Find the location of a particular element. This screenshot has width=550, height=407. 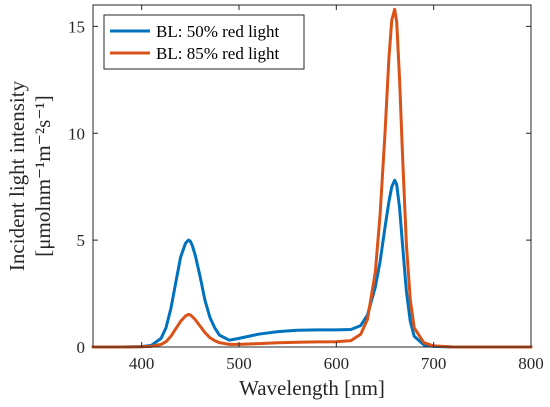

y-axis-label-line1: Incident light intensity is located at coordinates (17, 175).